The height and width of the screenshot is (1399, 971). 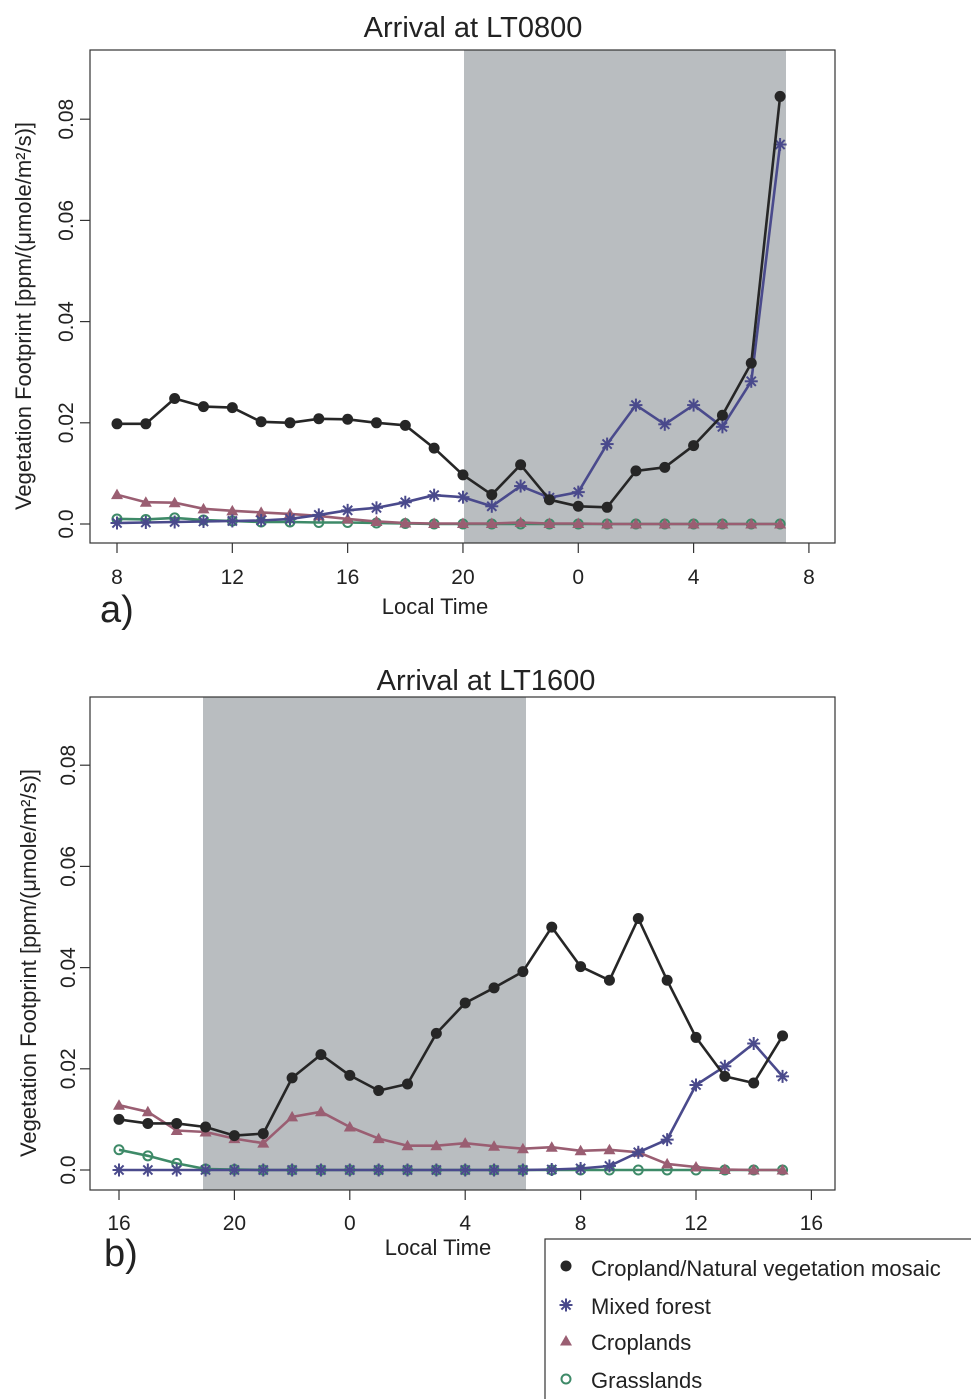 I want to click on x-tick-label: 0, so click(x=578, y=577).